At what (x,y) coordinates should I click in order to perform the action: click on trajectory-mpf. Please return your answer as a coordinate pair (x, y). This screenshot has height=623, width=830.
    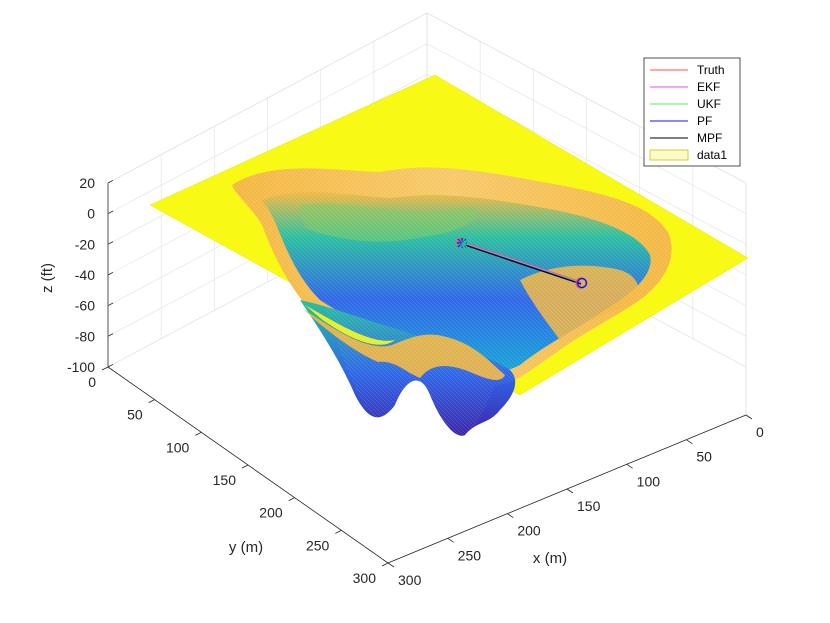
    Looking at the image, I should click on (521, 264).